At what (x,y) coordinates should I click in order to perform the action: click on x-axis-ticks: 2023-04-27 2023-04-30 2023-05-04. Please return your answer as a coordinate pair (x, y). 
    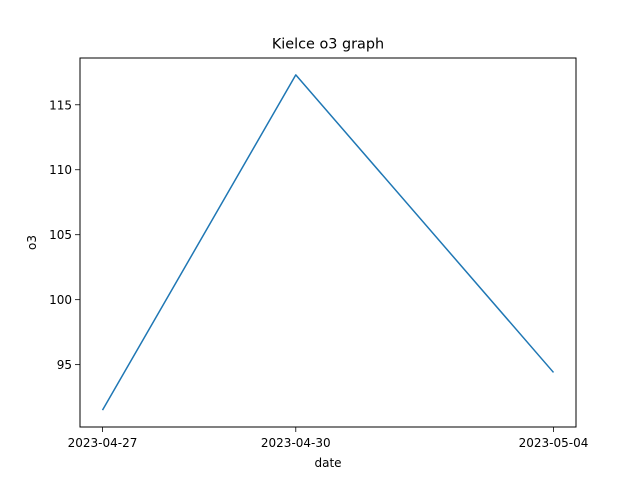
    Looking at the image, I should click on (328, 438).